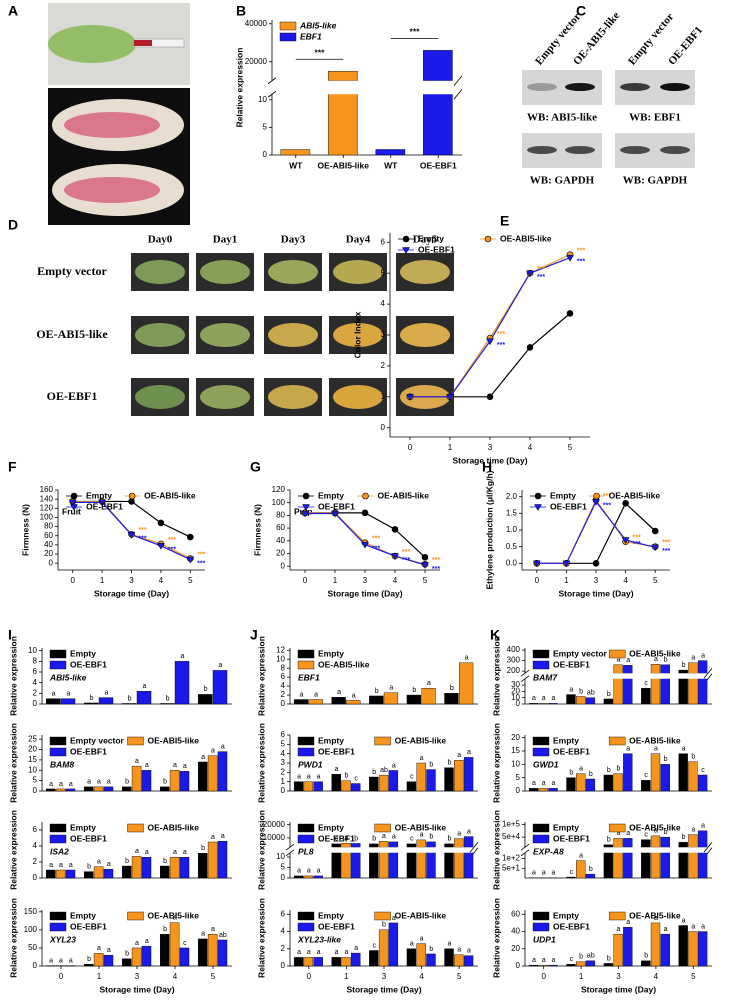  What do you see at coordinates (525, 853) in the screenshot?
I see `axis-break` at bounding box center [525, 853].